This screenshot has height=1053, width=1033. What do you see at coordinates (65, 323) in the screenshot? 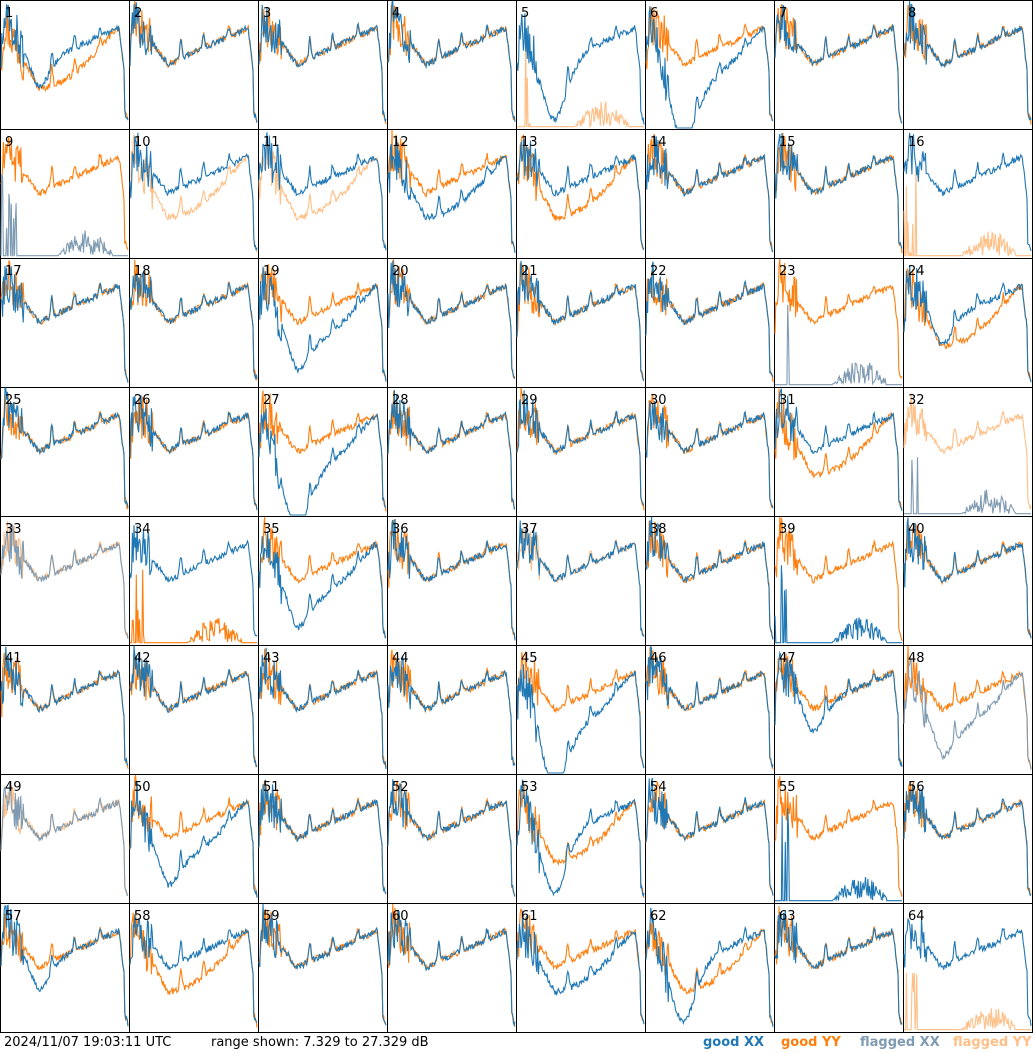
I see `panel-17: 17` at bounding box center [65, 323].